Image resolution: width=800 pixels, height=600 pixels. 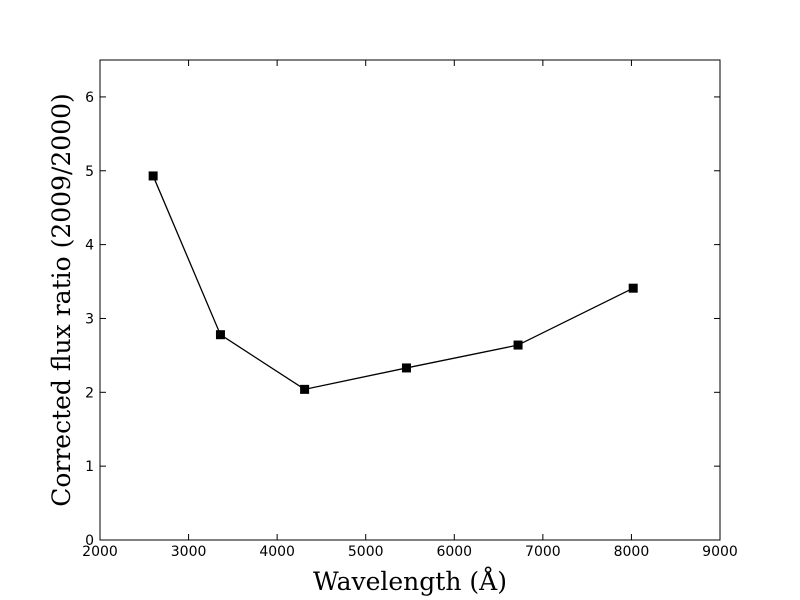 I want to click on y-tick-label: 6, so click(x=89, y=98).